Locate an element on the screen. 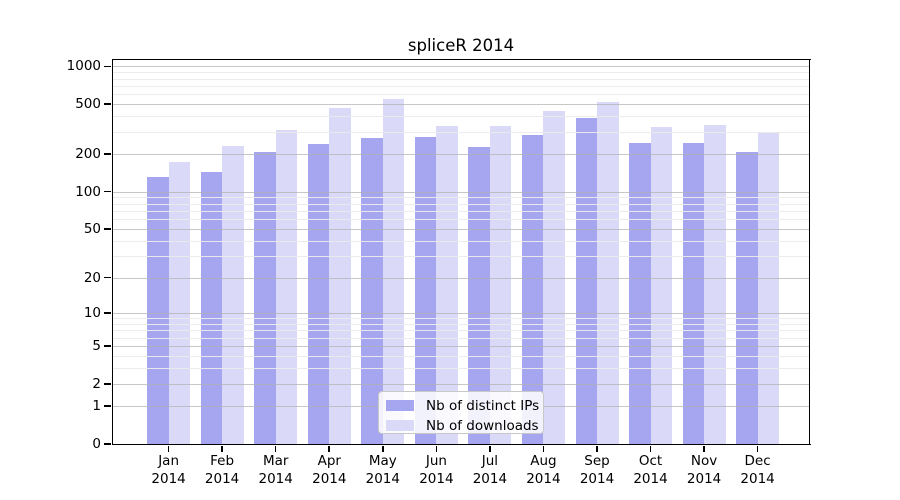 This screenshot has width=900, height=500. bar-distinct-ips-jan is located at coordinates (158, 310).